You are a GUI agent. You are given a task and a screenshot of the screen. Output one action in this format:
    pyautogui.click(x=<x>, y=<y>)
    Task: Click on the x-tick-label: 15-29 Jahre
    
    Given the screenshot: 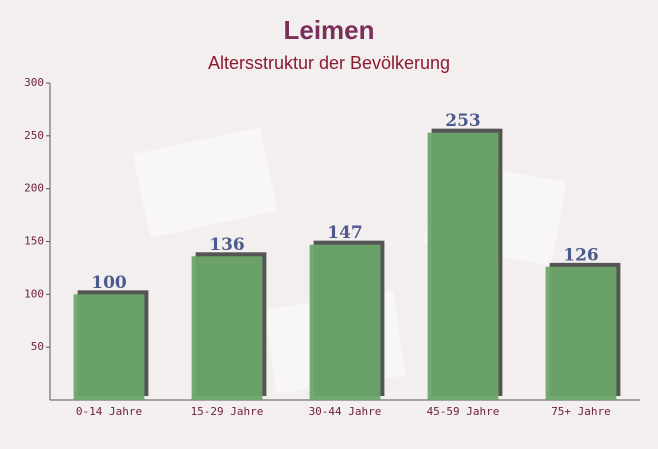 What is the action you would take?
    pyautogui.click(x=227, y=411)
    